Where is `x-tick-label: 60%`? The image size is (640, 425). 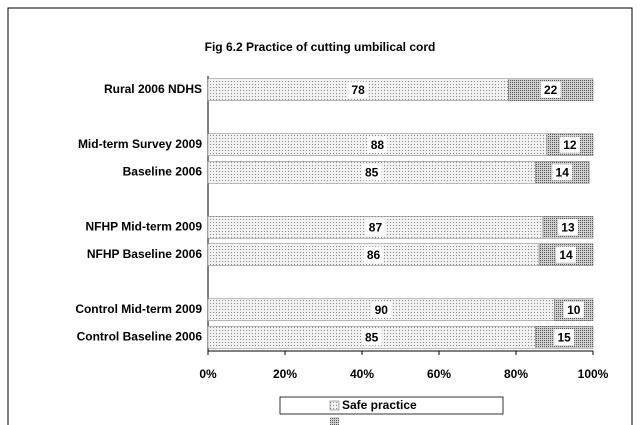
x-tick-label: 60% is located at coordinates (439, 374).